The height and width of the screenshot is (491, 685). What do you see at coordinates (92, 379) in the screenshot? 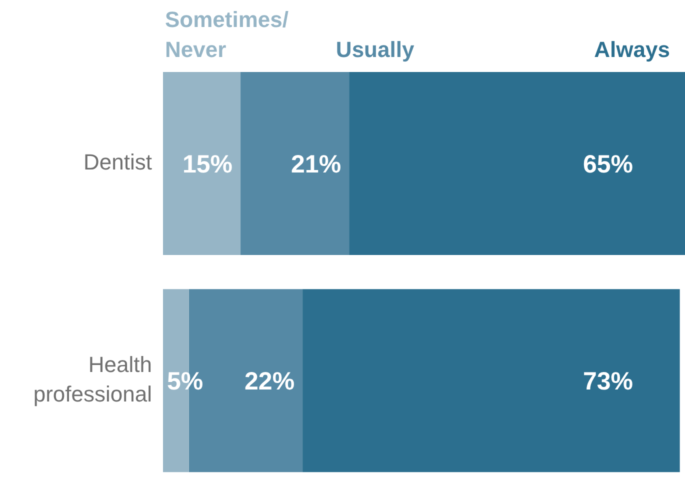
I see `y-tick-label: Health professional` at bounding box center [92, 379].